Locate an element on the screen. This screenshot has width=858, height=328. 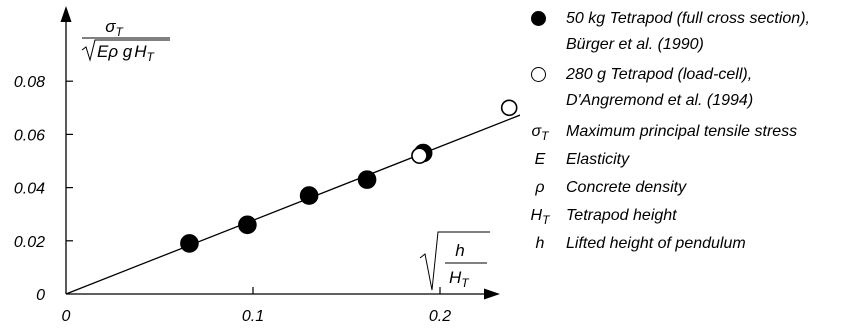
legend-symbol-h: h Lifted height of pendulum is located at coordinates (690, 244).